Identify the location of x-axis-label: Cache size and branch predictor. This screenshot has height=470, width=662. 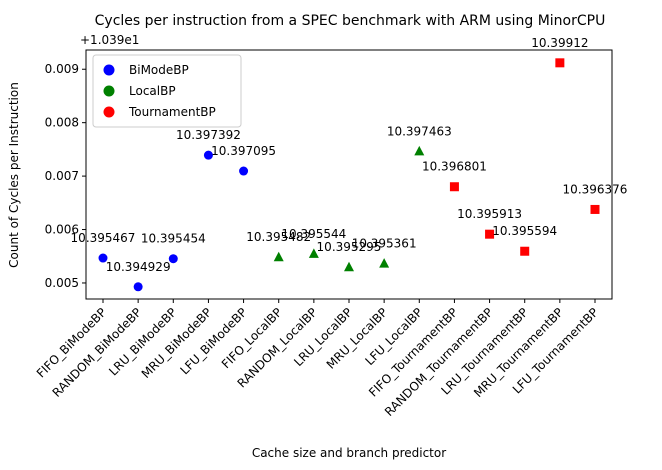
(349, 453).